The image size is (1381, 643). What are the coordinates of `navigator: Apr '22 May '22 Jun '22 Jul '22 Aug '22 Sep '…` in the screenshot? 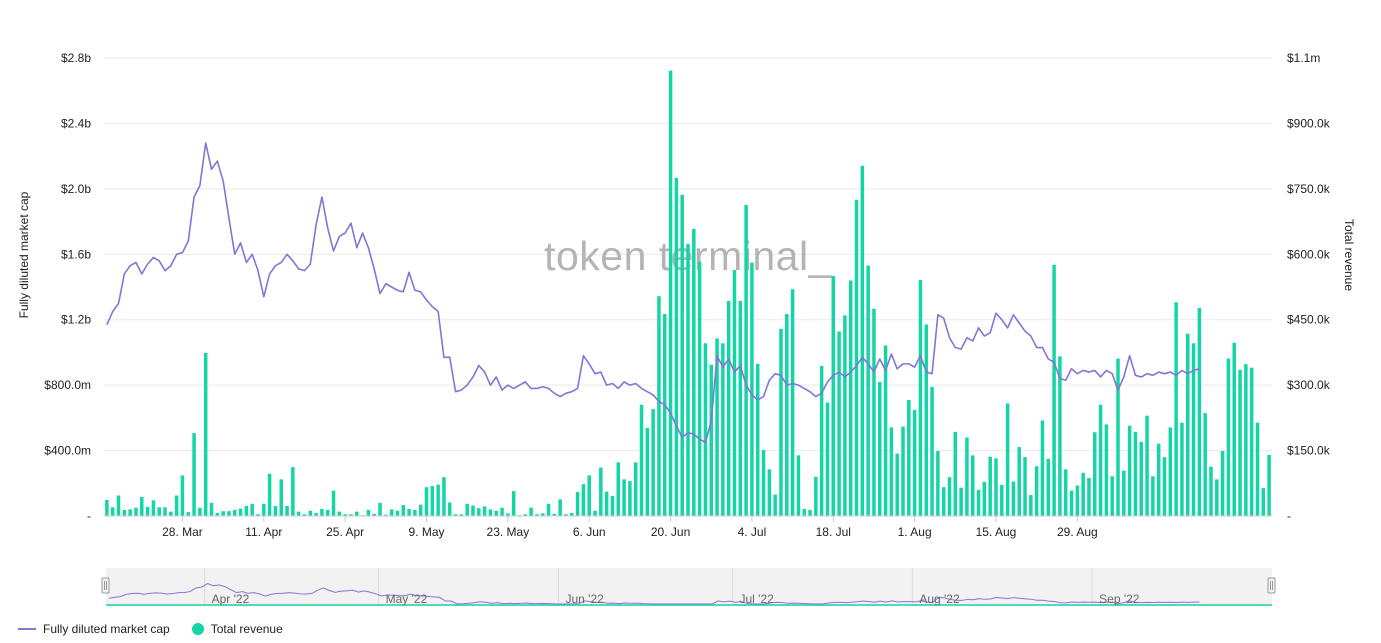 It's located at (688, 587).